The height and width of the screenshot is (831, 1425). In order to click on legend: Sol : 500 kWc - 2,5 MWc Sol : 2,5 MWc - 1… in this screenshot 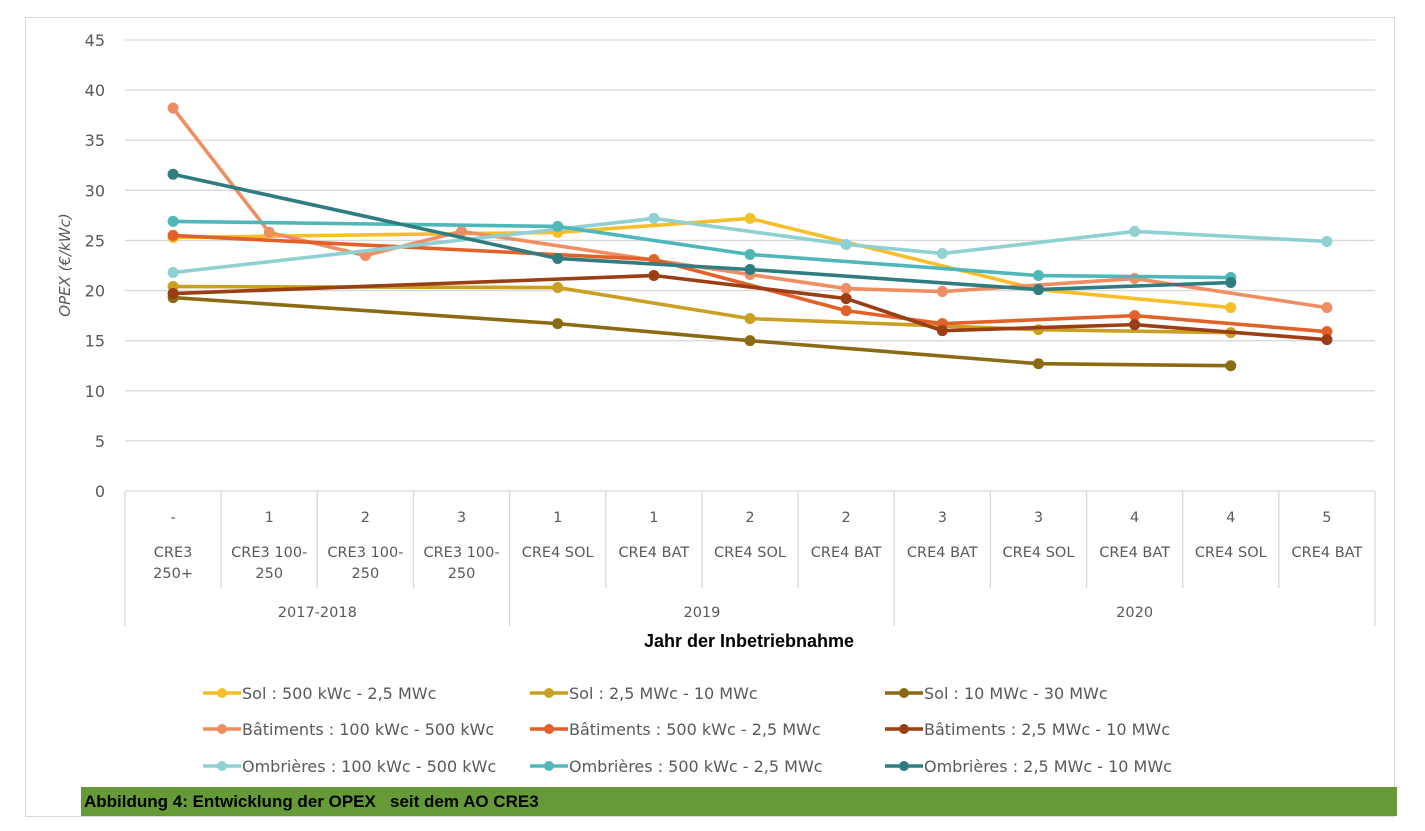, I will do `click(687, 730)`.